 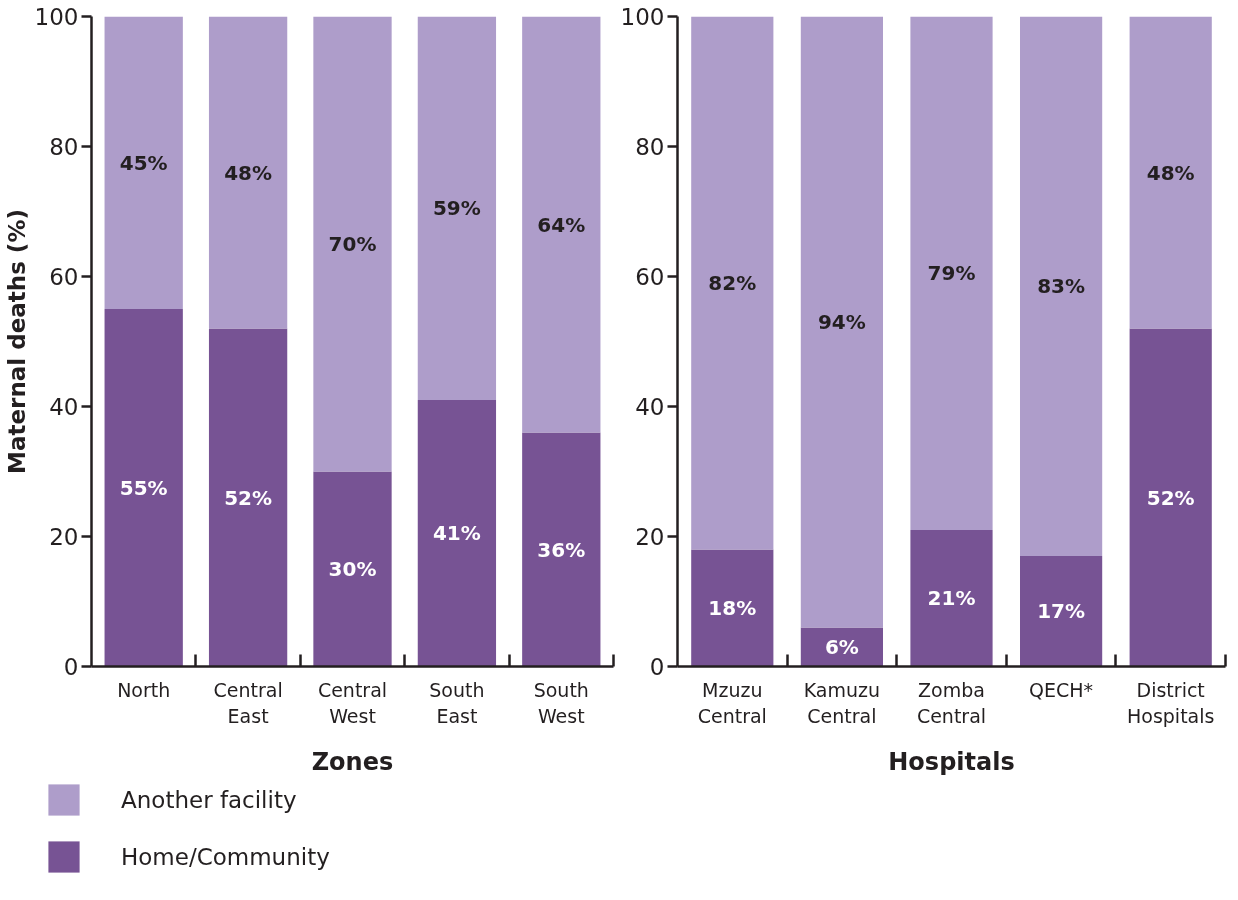 I want to click on data-label: 55%, so click(x=143, y=487).